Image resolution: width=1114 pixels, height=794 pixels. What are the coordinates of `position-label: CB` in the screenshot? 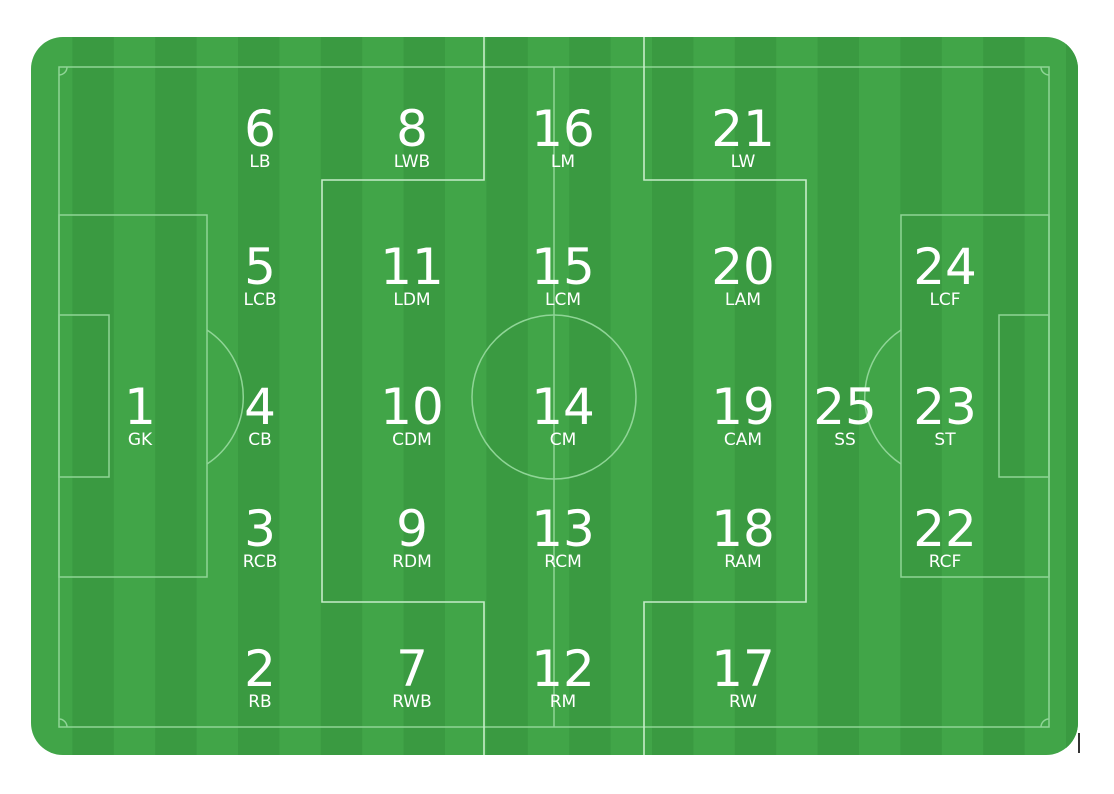 It's located at (260, 440).